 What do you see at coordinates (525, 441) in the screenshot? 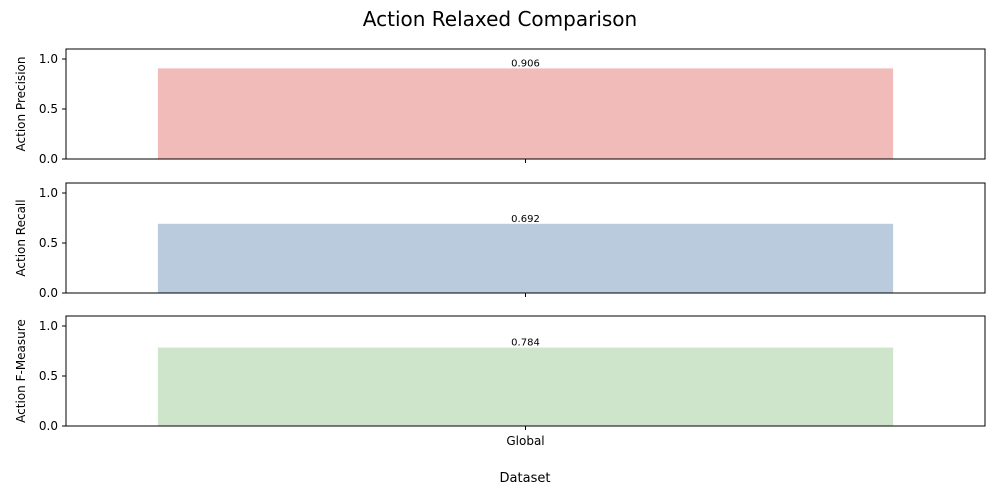
I see `x-tick-label: Global` at bounding box center [525, 441].